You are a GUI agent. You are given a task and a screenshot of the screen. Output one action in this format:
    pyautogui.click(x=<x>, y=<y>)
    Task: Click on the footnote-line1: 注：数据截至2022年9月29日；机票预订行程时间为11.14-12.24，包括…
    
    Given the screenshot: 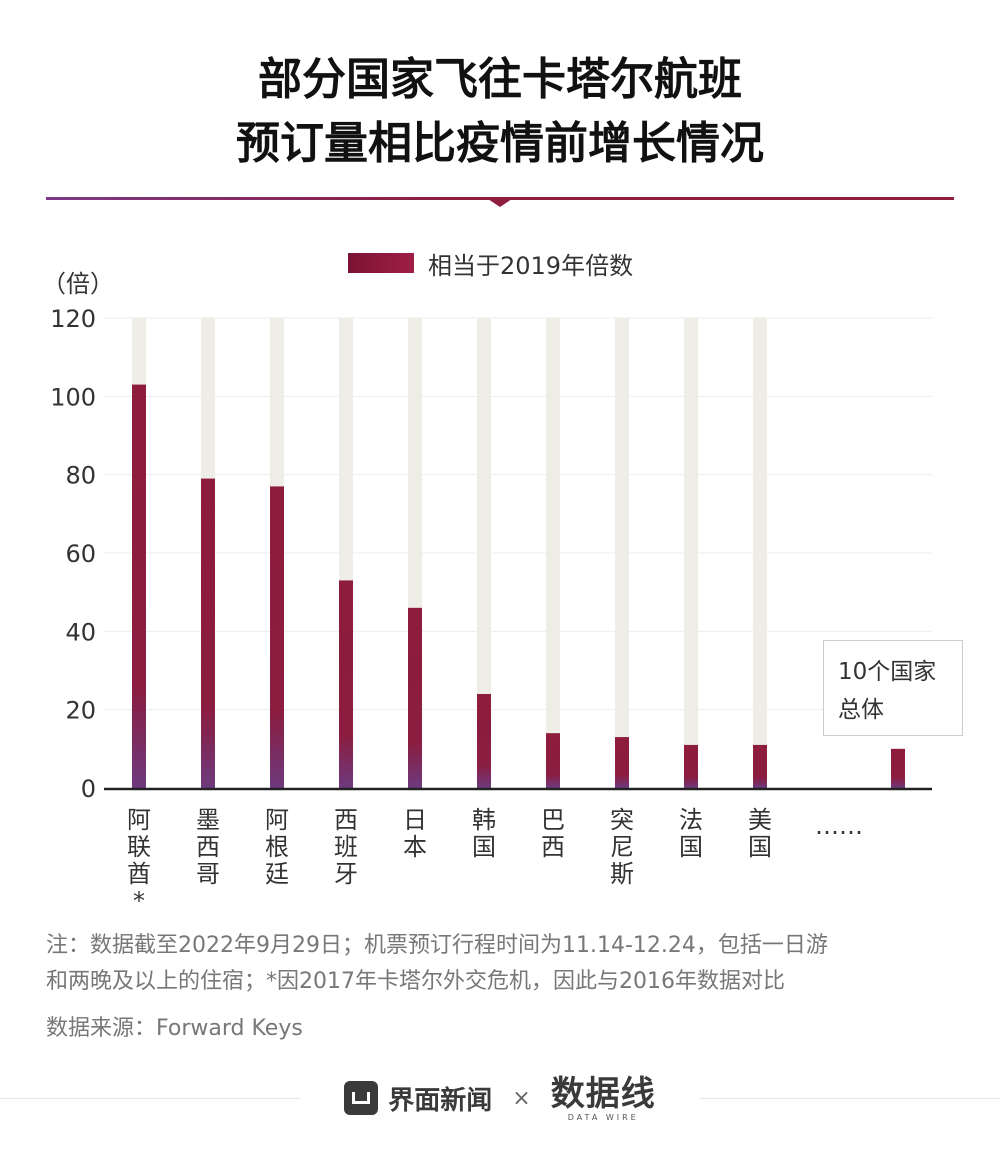 What is the action you would take?
    pyautogui.click(x=437, y=945)
    